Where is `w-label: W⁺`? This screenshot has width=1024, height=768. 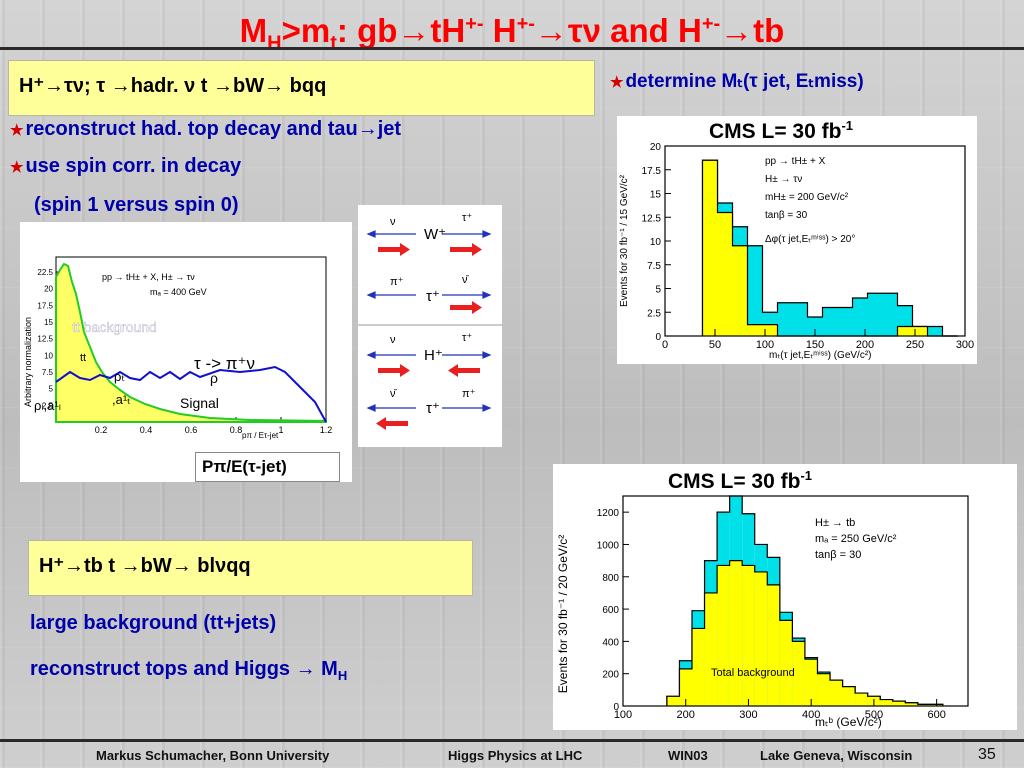 w-label: W⁺ is located at coordinates (435, 234).